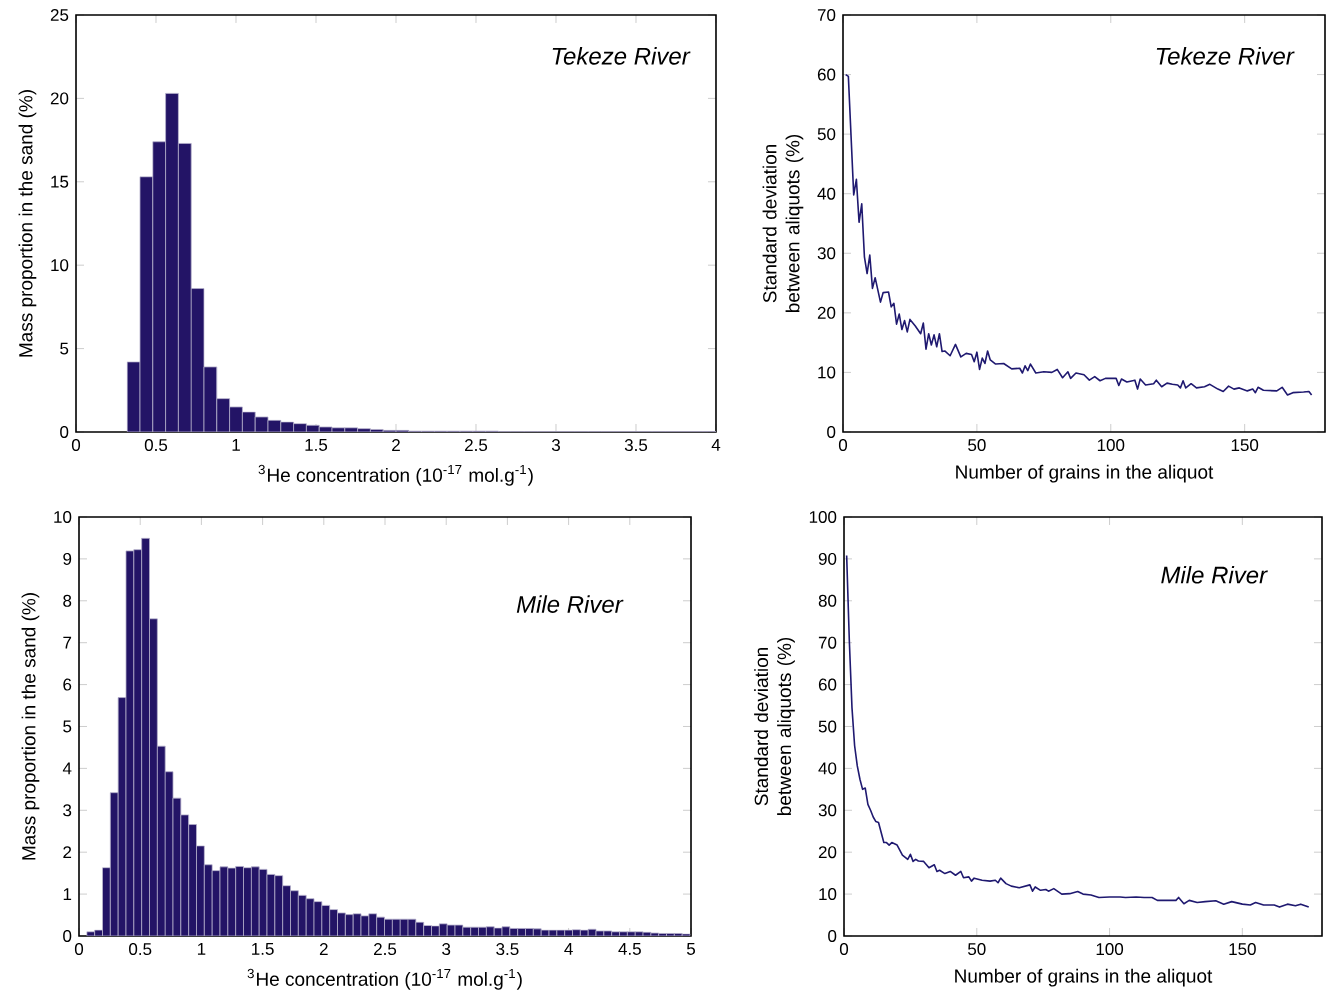  What do you see at coordinates (1078, 234) in the screenshot?
I see `line-series` at bounding box center [1078, 234].